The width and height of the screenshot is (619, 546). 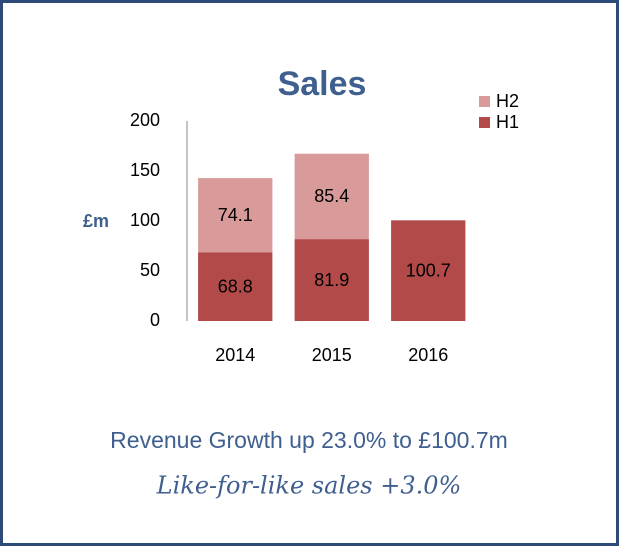 What do you see at coordinates (332, 355) in the screenshot?
I see `x-tick-label: 2015` at bounding box center [332, 355].